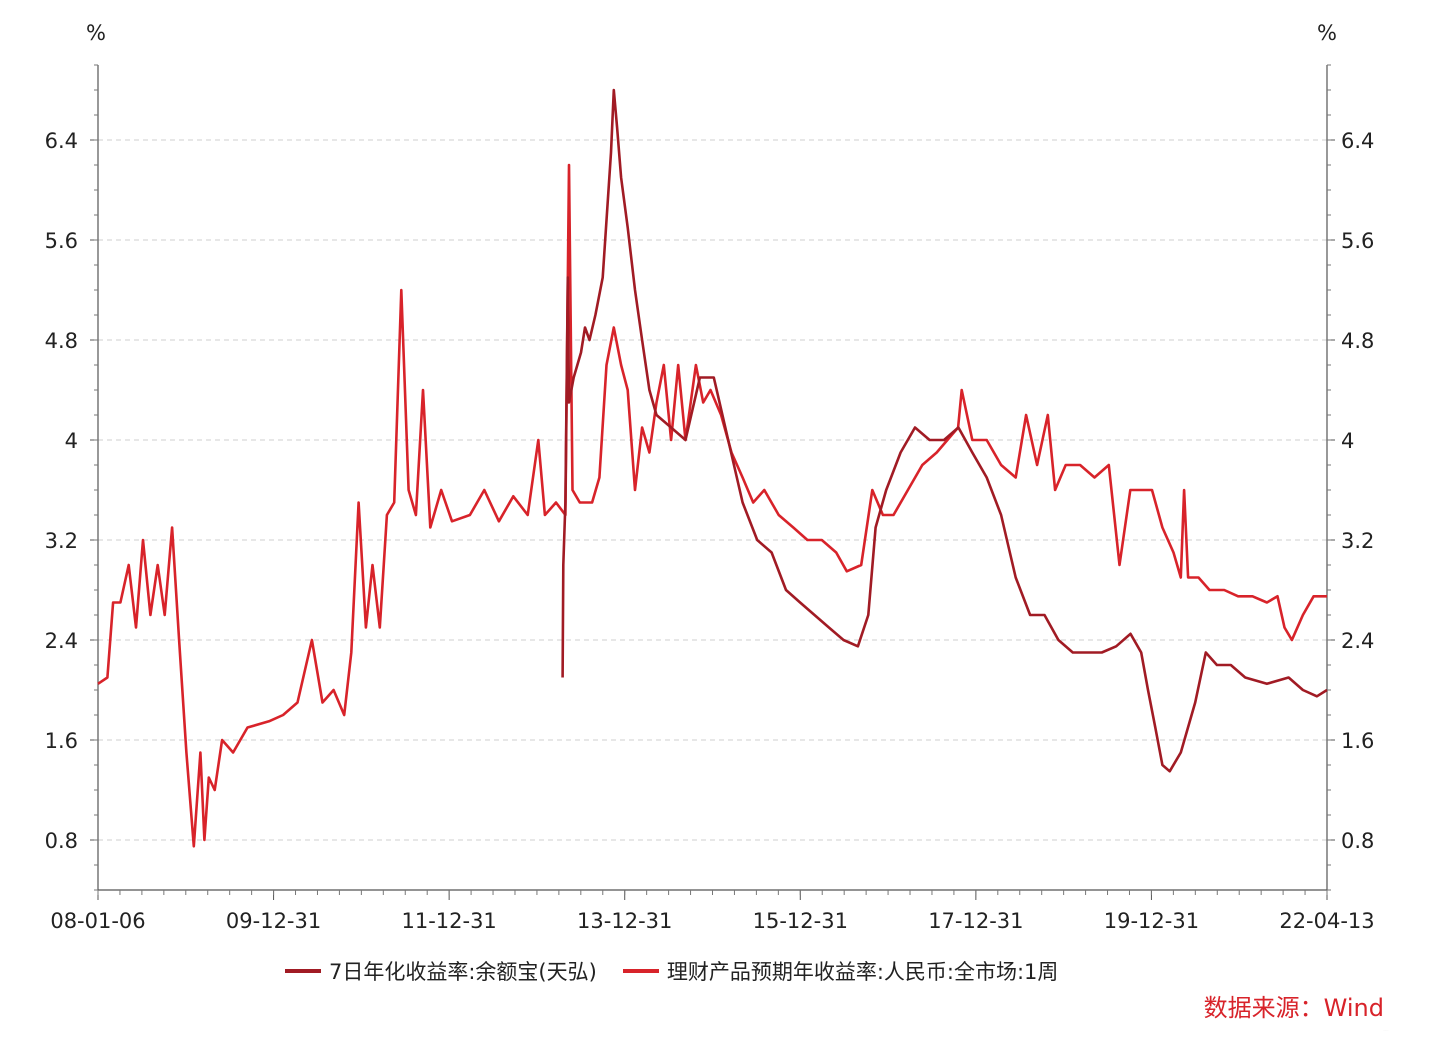 The height and width of the screenshot is (1052, 1430). Describe the element at coordinates (1357, 741) in the screenshot. I see `y-tick-label-right: 1.6` at that location.